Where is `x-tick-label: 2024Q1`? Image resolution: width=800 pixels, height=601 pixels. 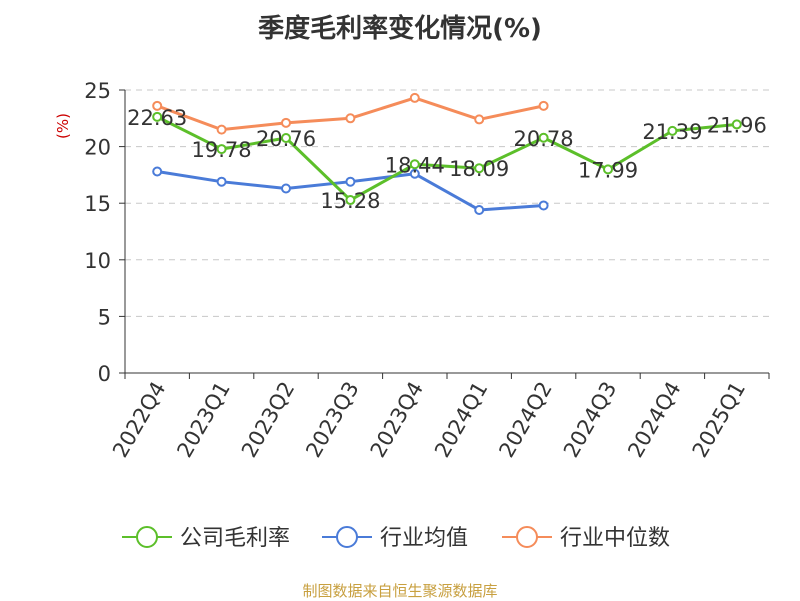
x-tick-label: 2024Q1 is located at coordinates (461, 420).